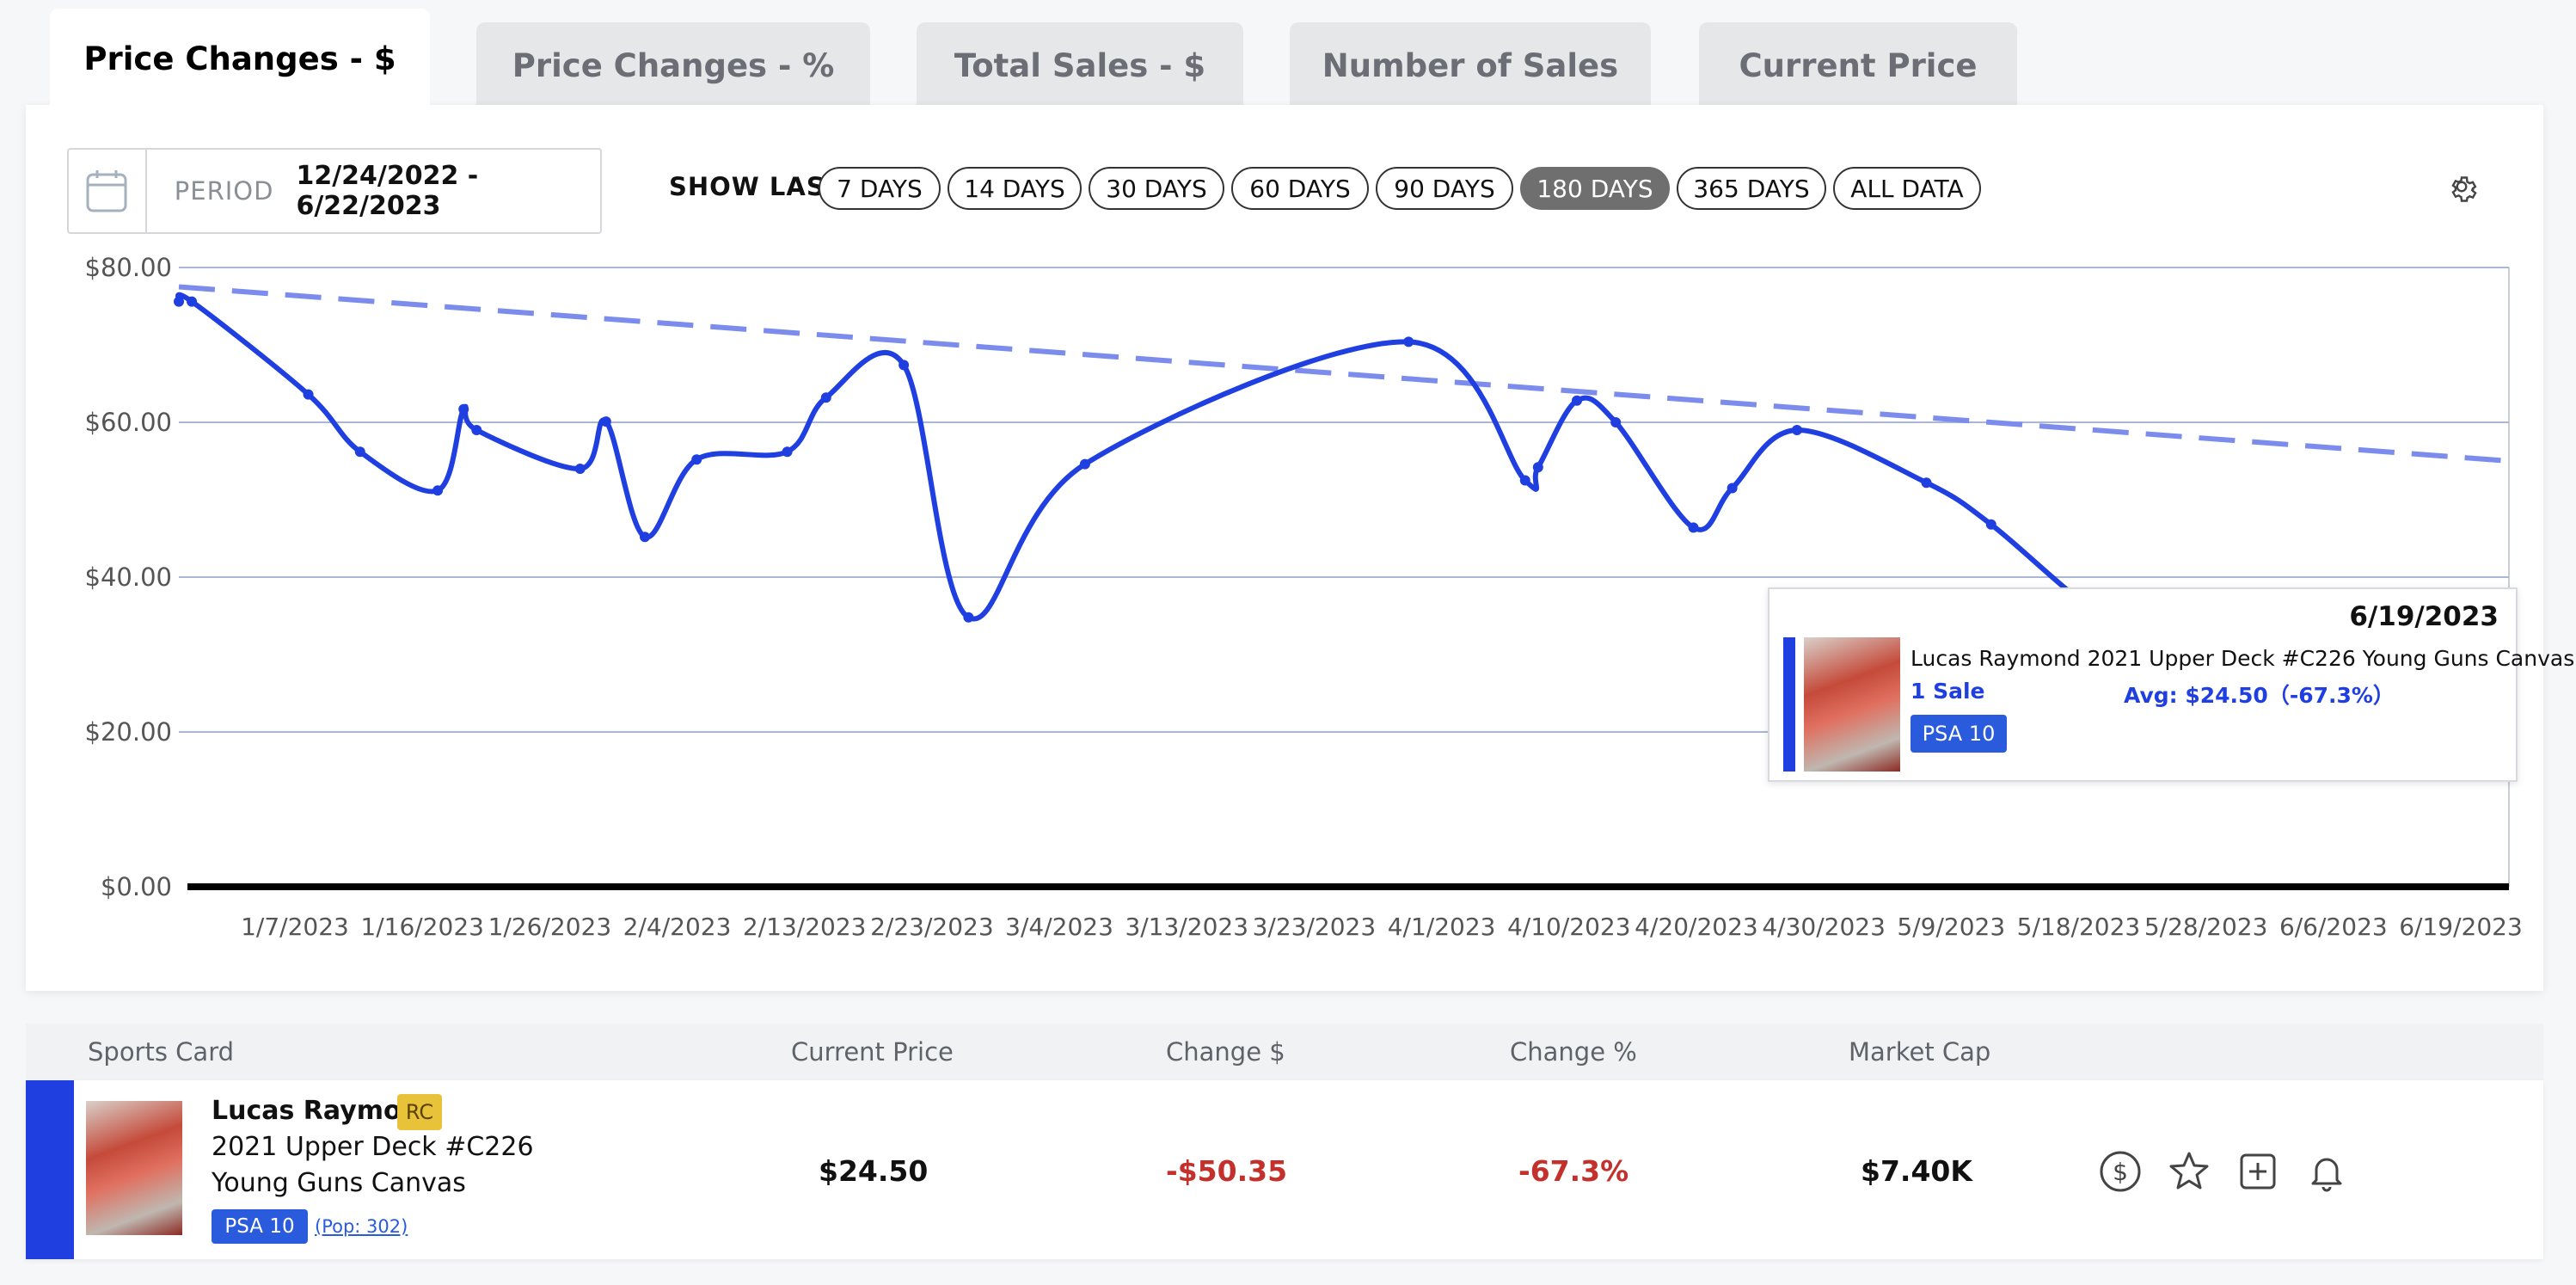  I want to click on header-market-cap: Market Cap, so click(1920, 1052).